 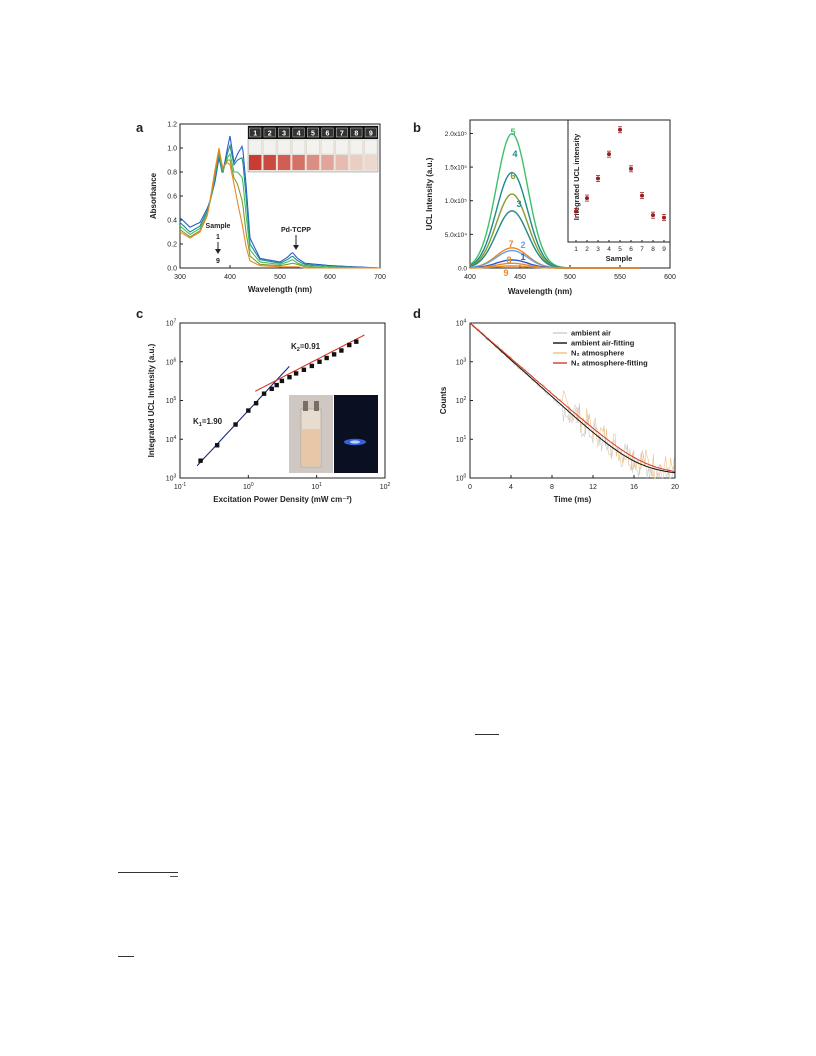 What do you see at coordinates (330, 277) in the screenshot?
I see `x-tick-label-a: 600` at bounding box center [330, 277].